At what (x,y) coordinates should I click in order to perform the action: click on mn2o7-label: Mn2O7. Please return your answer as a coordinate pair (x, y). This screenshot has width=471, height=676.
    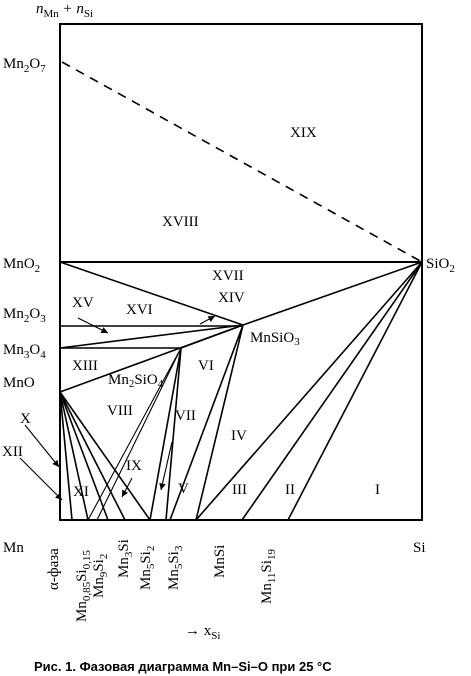
    Looking at the image, I should click on (24, 65).